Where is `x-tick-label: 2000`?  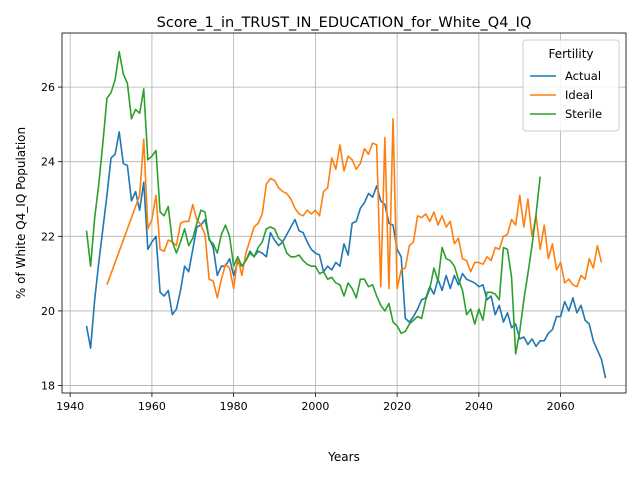 x-tick-label: 2000 is located at coordinates (315, 406).